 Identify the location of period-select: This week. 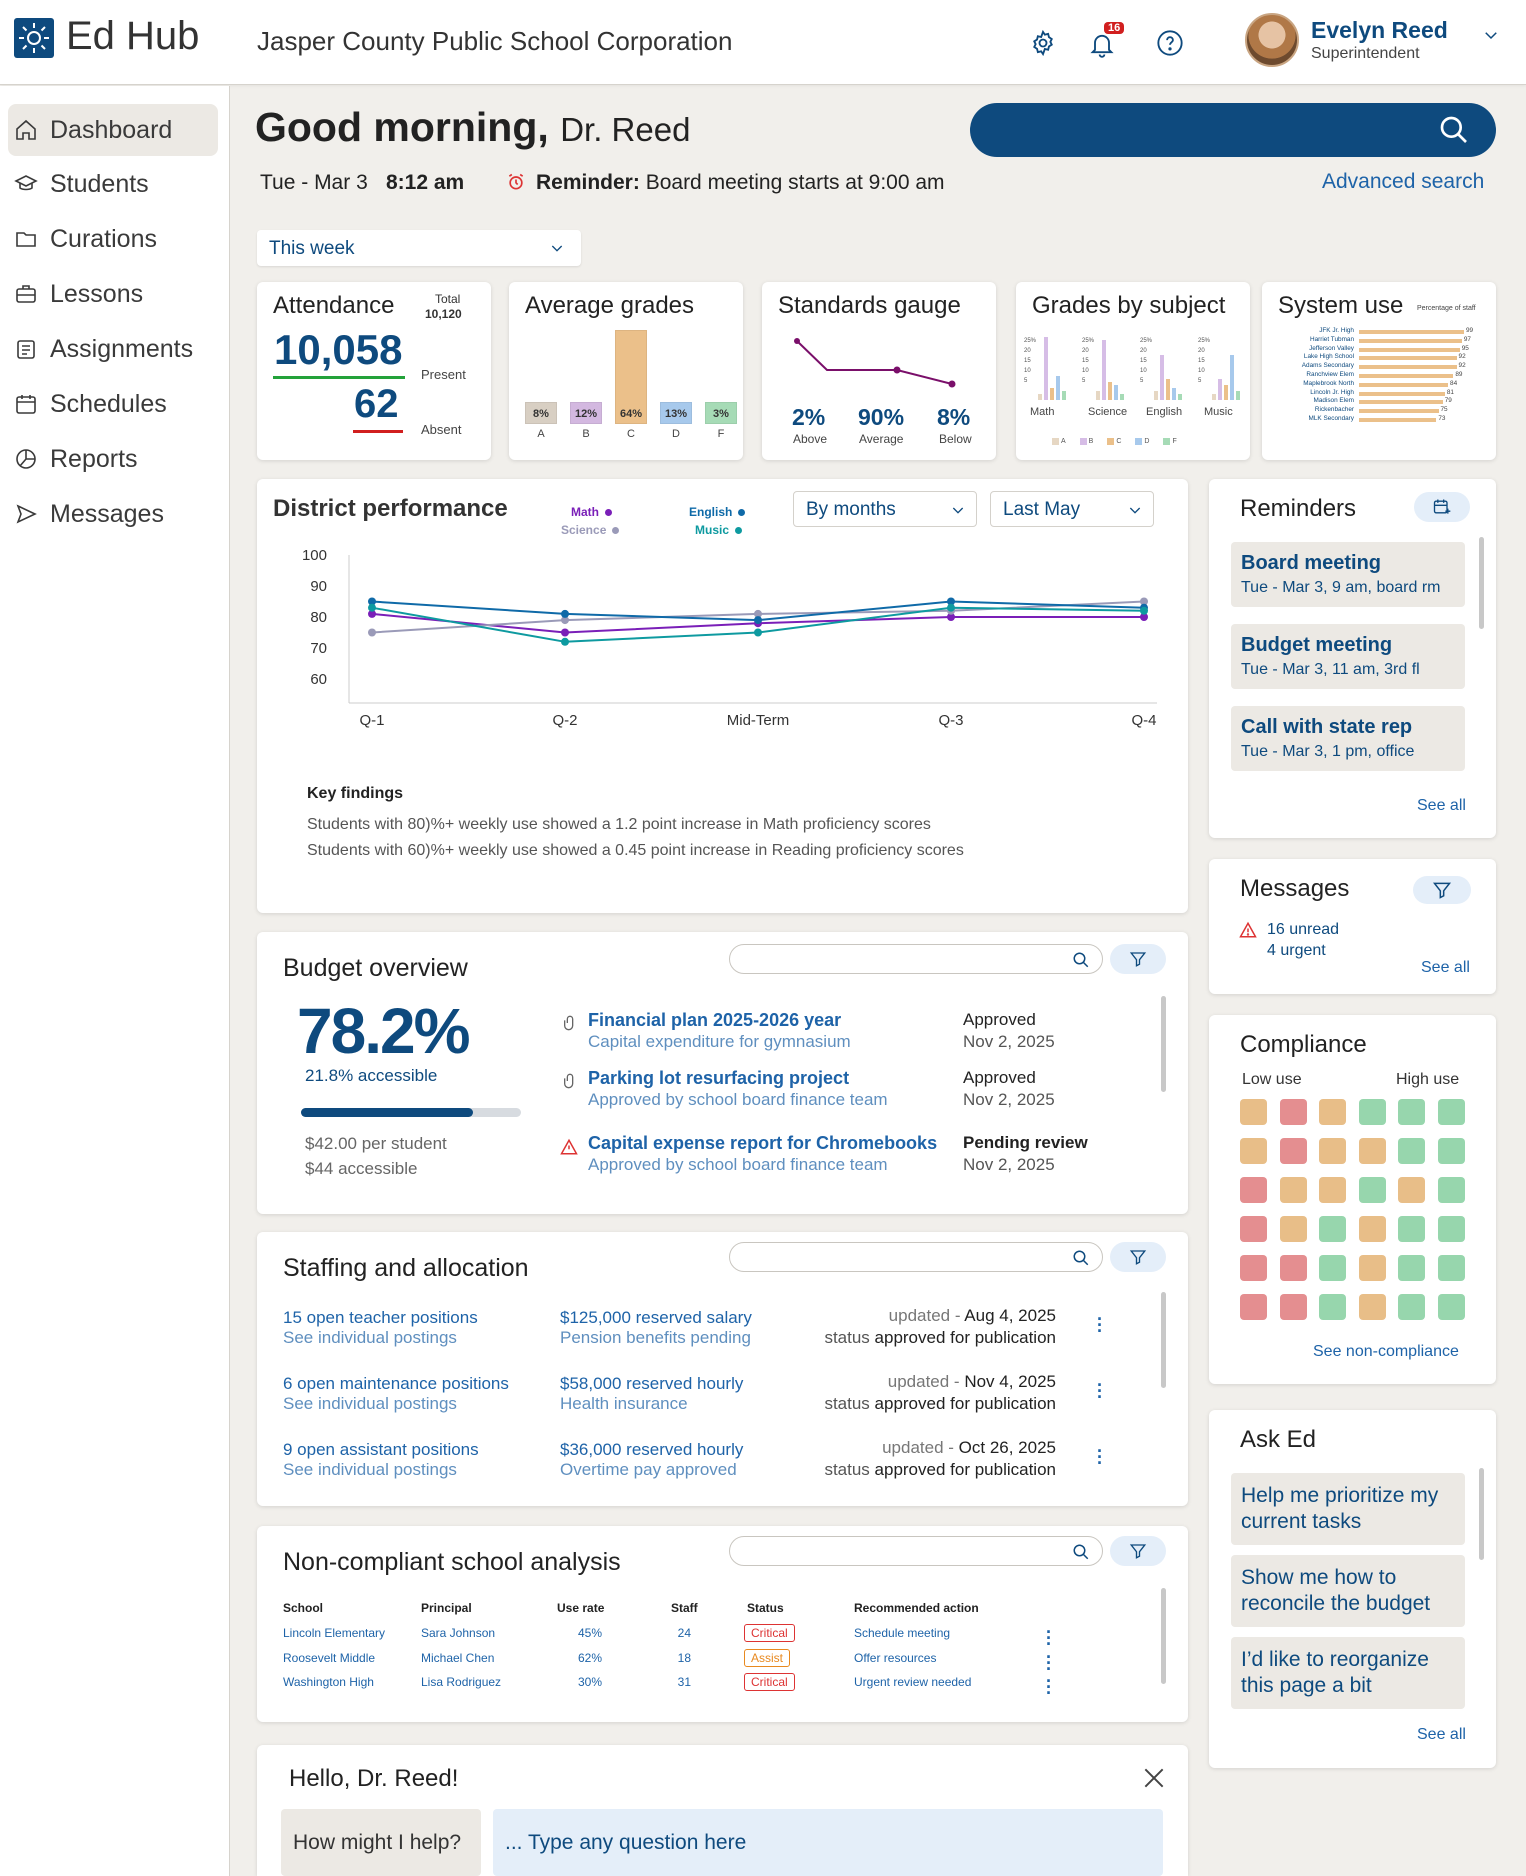
(419, 248).